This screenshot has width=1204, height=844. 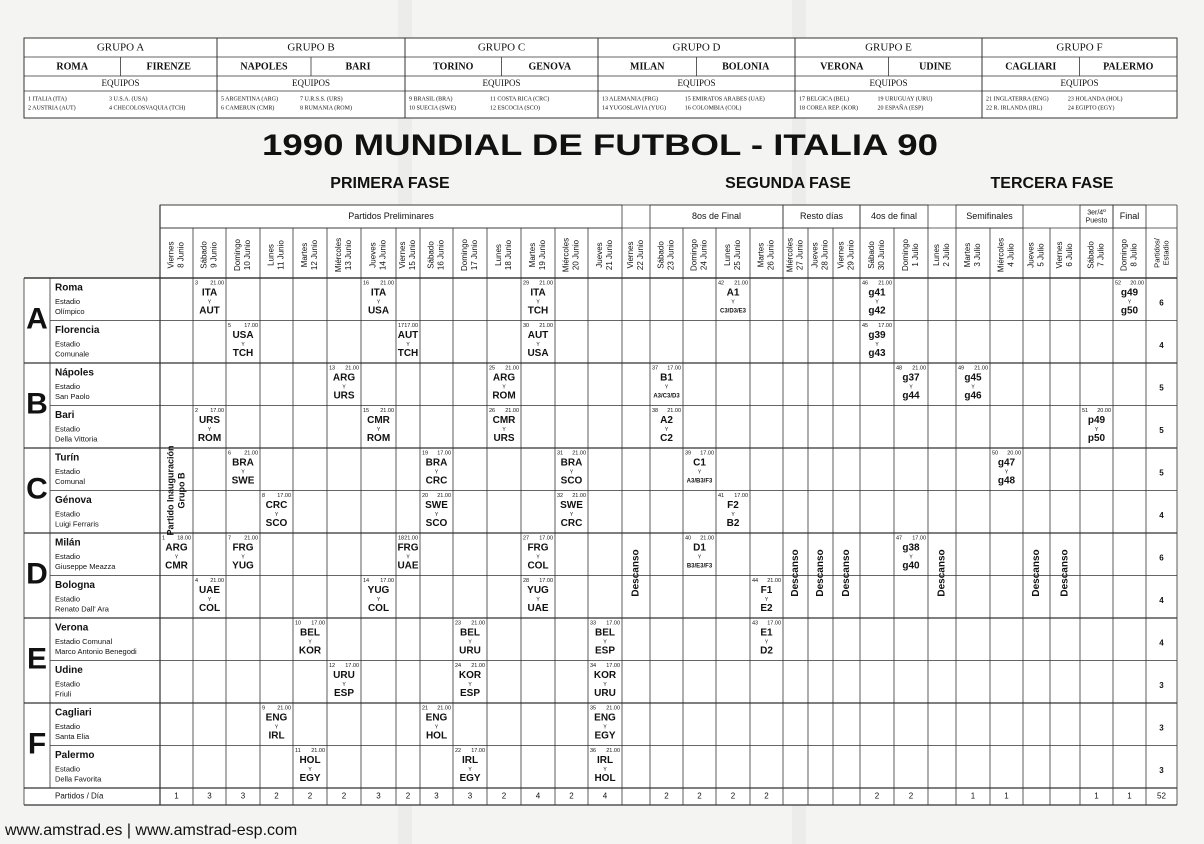 I want to click on day-date: 20 Junio, so click(x=576, y=254).